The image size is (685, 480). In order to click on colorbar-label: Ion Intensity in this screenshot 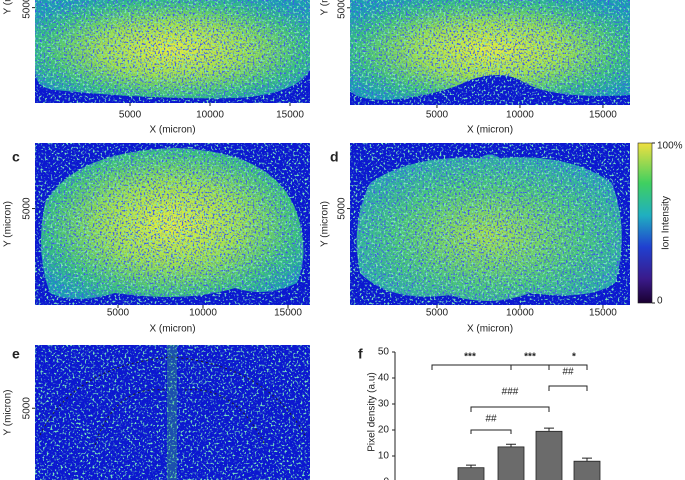, I will do `click(666, 223)`.